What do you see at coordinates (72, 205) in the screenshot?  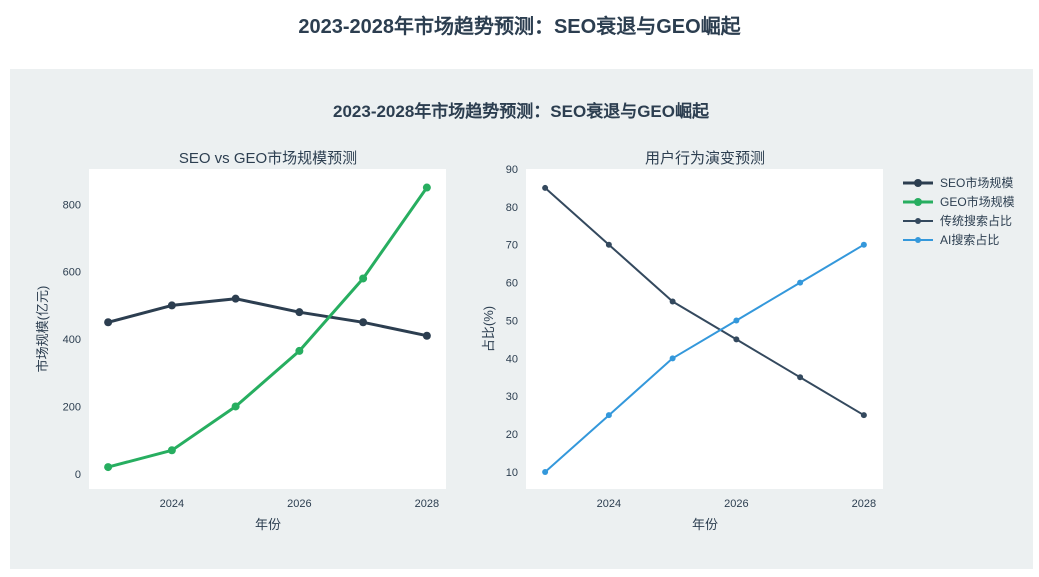 I see `left-y-tick-label: 800` at bounding box center [72, 205].